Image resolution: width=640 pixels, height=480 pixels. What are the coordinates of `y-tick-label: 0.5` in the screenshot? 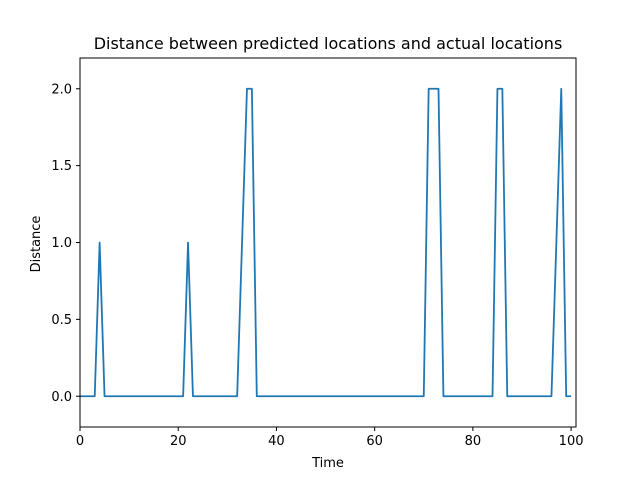 It's located at (61, 320).